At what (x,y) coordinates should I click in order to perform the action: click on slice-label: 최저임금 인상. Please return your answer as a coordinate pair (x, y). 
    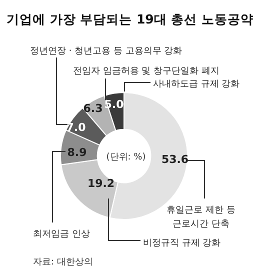
    Looking at the image, I should click on (61, 234).